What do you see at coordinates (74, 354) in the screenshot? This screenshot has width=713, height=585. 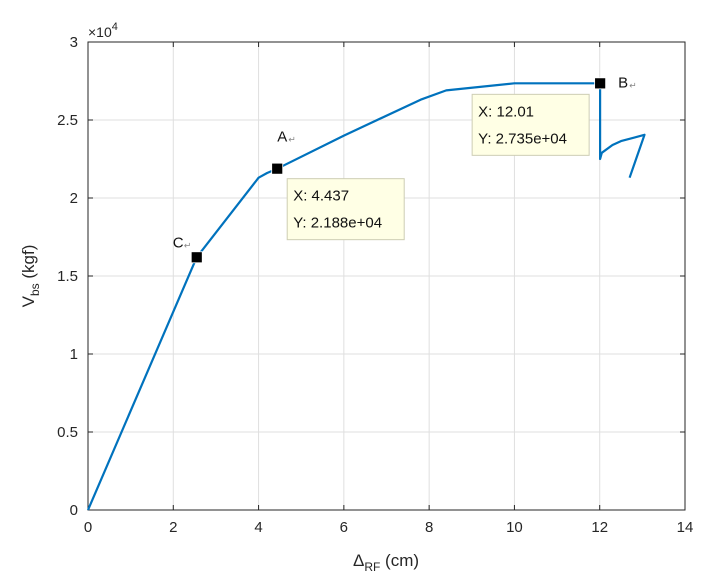 I see `y-tick-label: 1` at bounding box center [74, 354].